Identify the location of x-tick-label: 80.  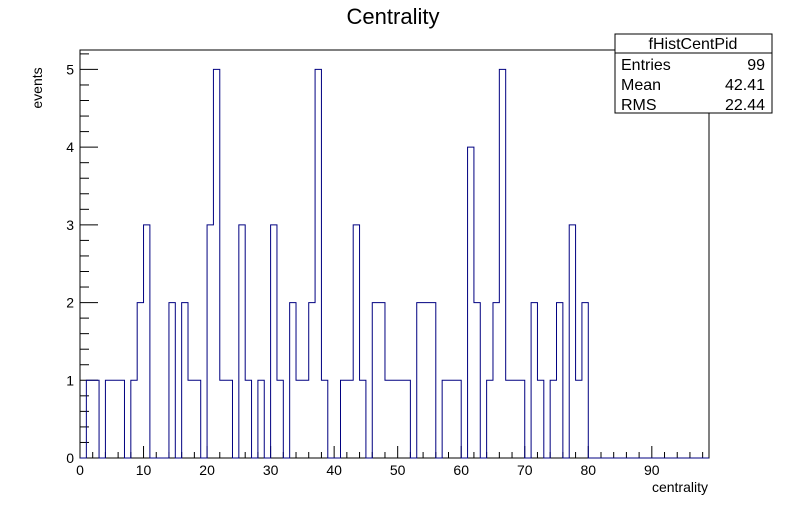
(588, 470).